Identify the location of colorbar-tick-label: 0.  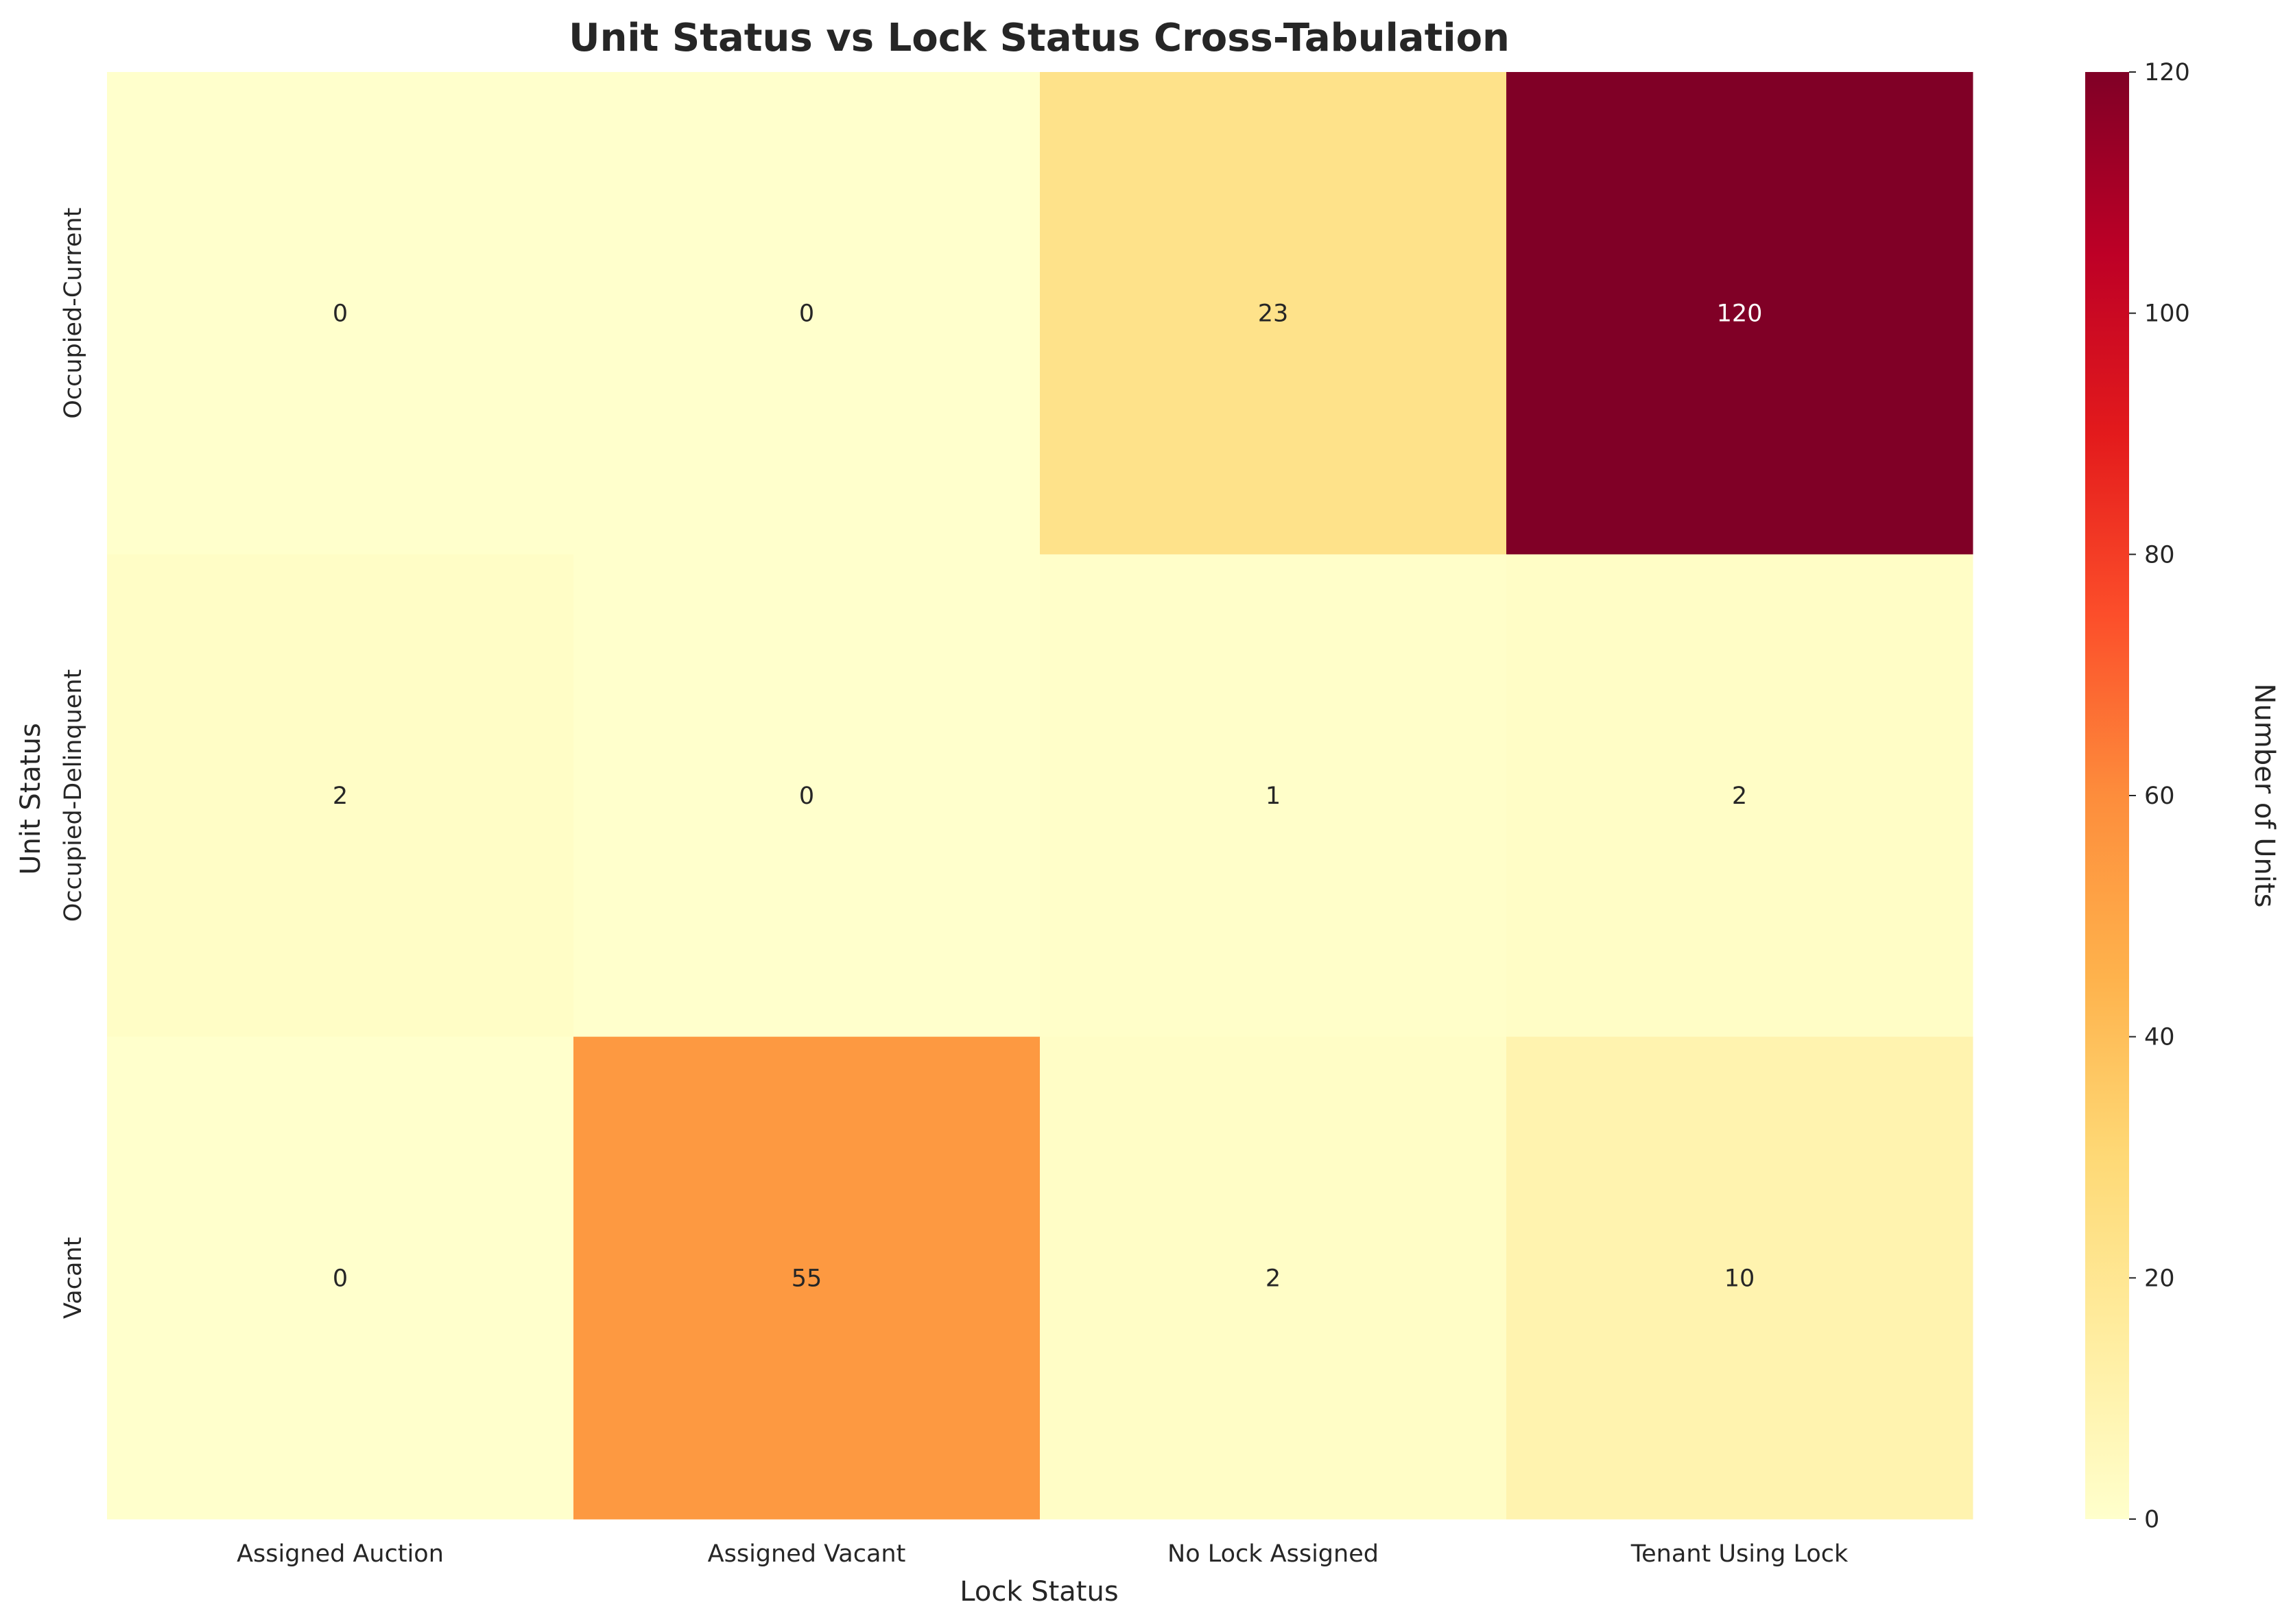
(2151, 1519).